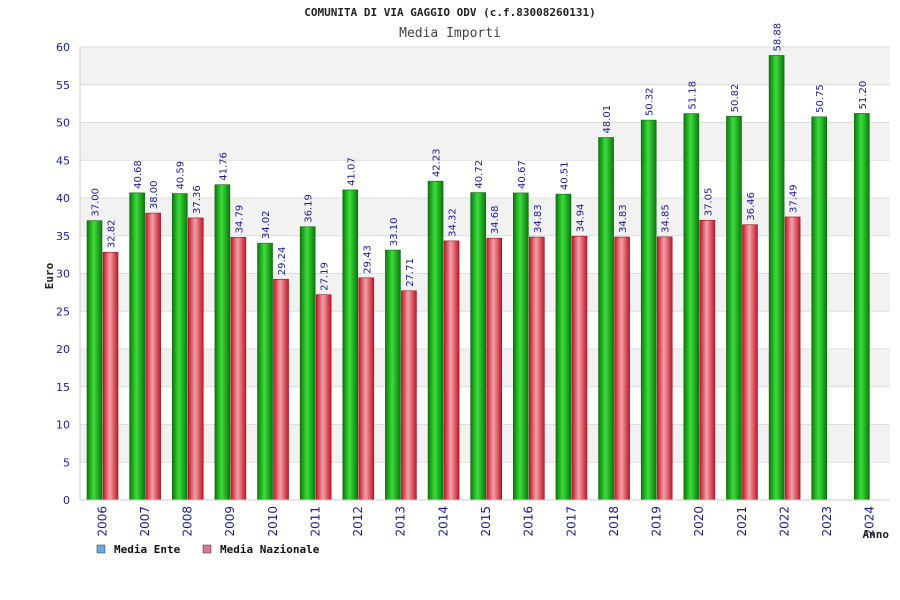 The height and width of the screenshot is (600, 900). I want to click on bar-media-nazionale-2020, so click(707, 360).